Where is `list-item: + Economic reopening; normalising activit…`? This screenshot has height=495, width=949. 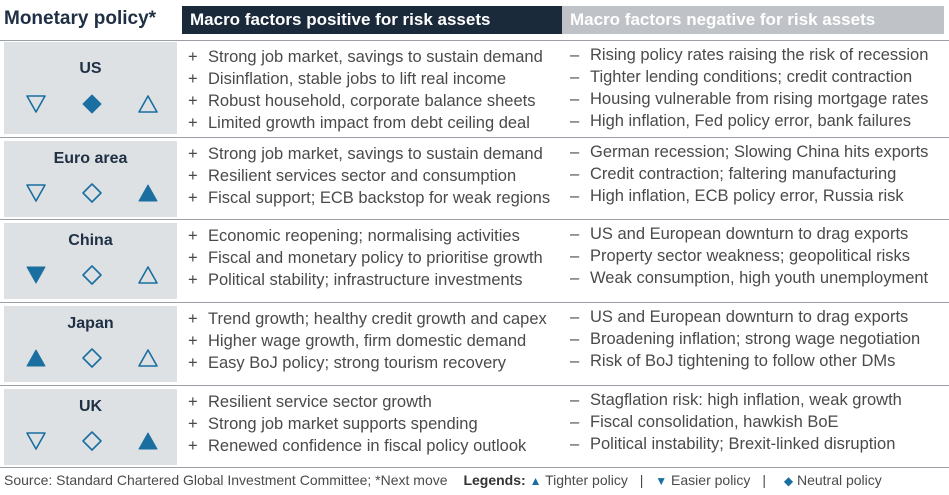 list-item: + Economic reopening; normalising activit… is located at coordinates (365, 236).